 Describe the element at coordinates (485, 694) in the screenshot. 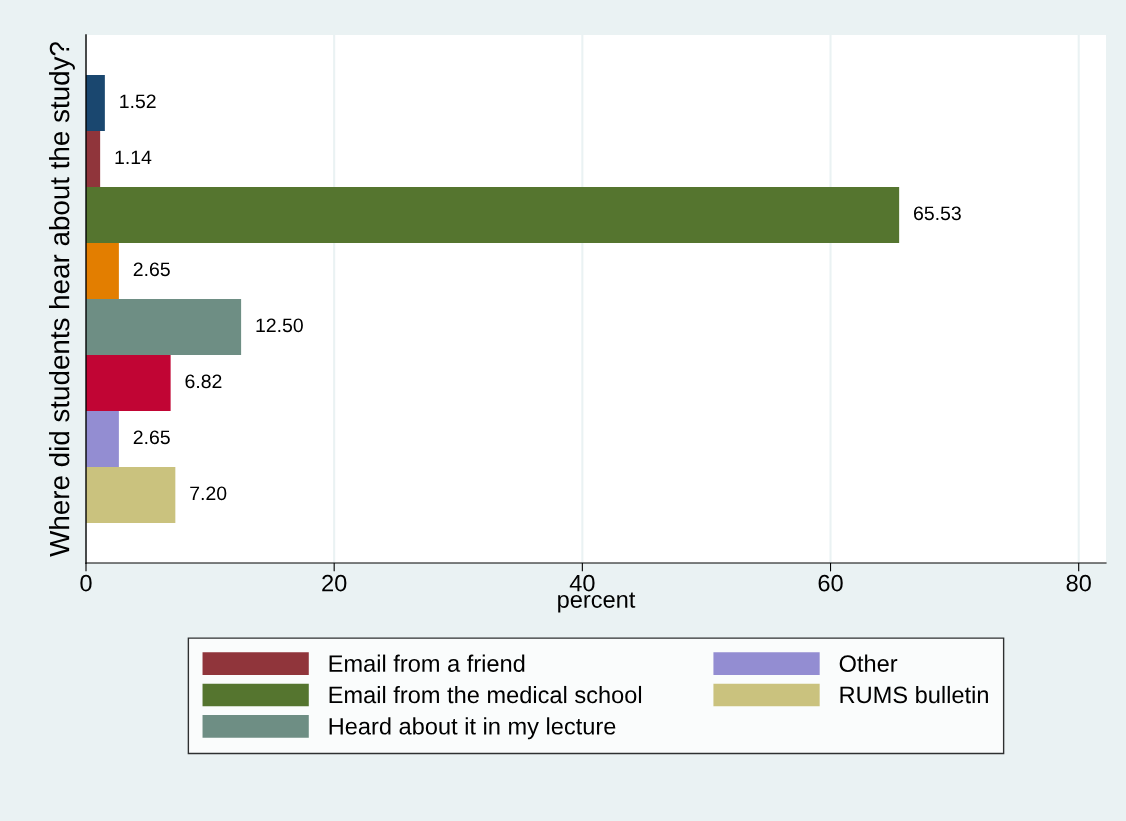

I see `legend-label: Email from the medical school` at that location.